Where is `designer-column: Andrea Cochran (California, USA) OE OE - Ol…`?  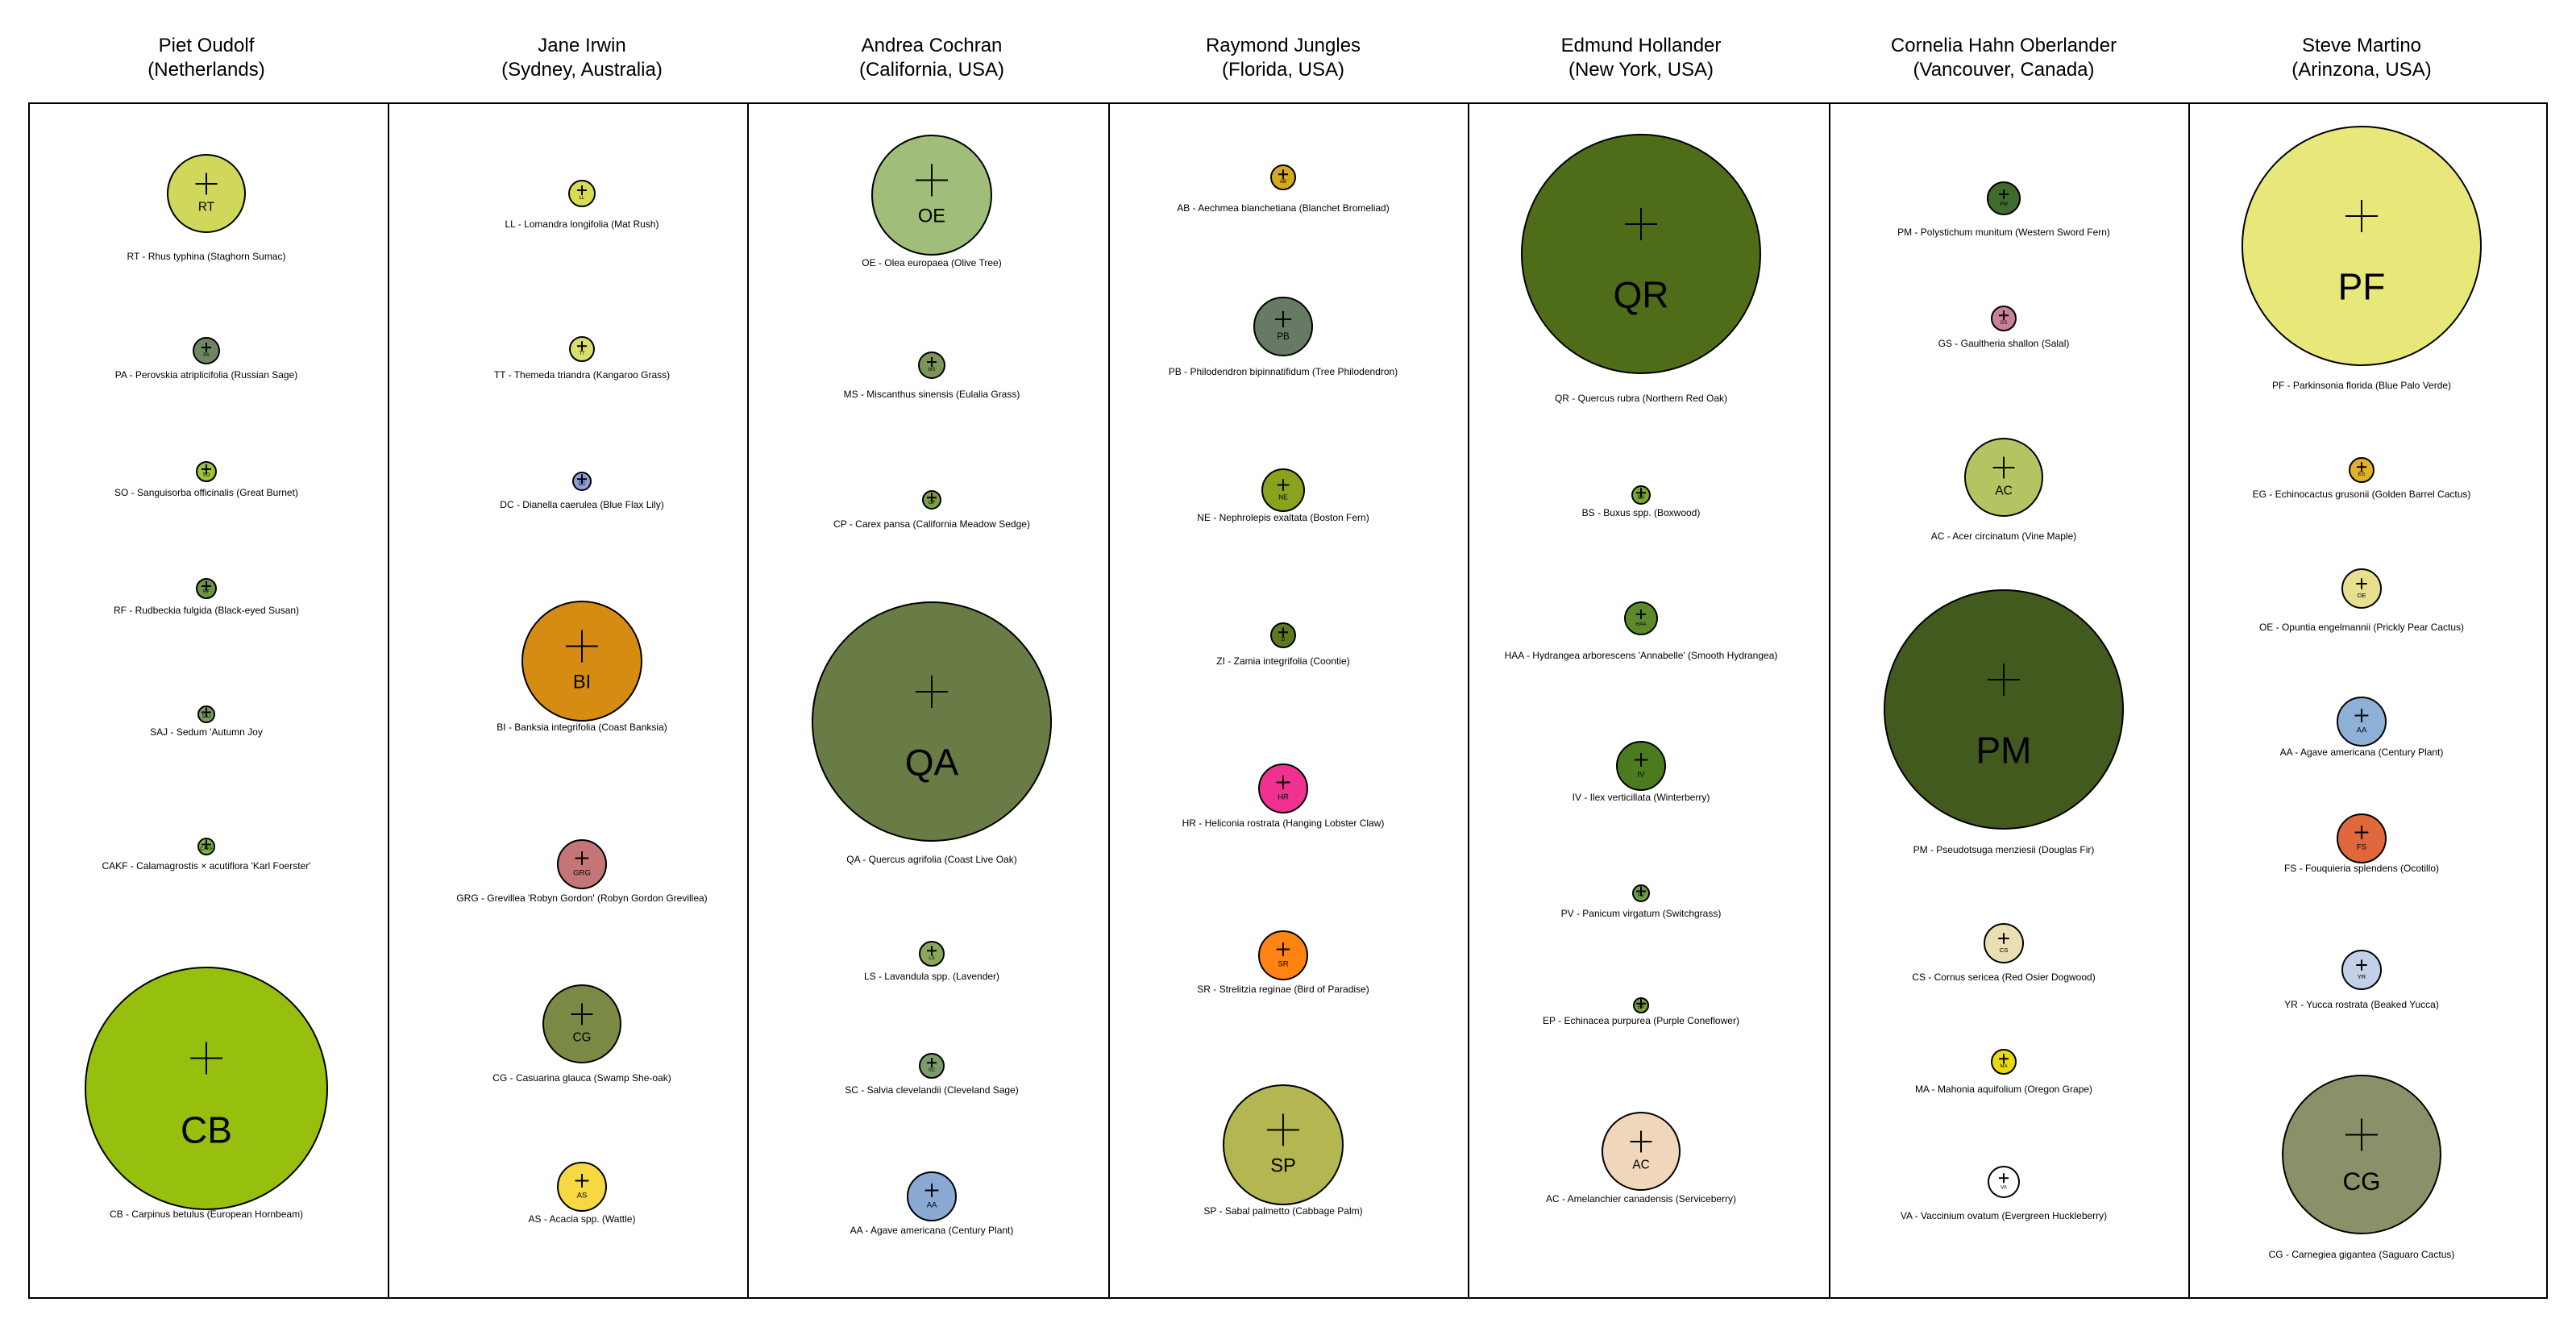 designer-column: Andrea Cochran (California, USA) OE OE - Ol… is located at coordinates (932, 635).